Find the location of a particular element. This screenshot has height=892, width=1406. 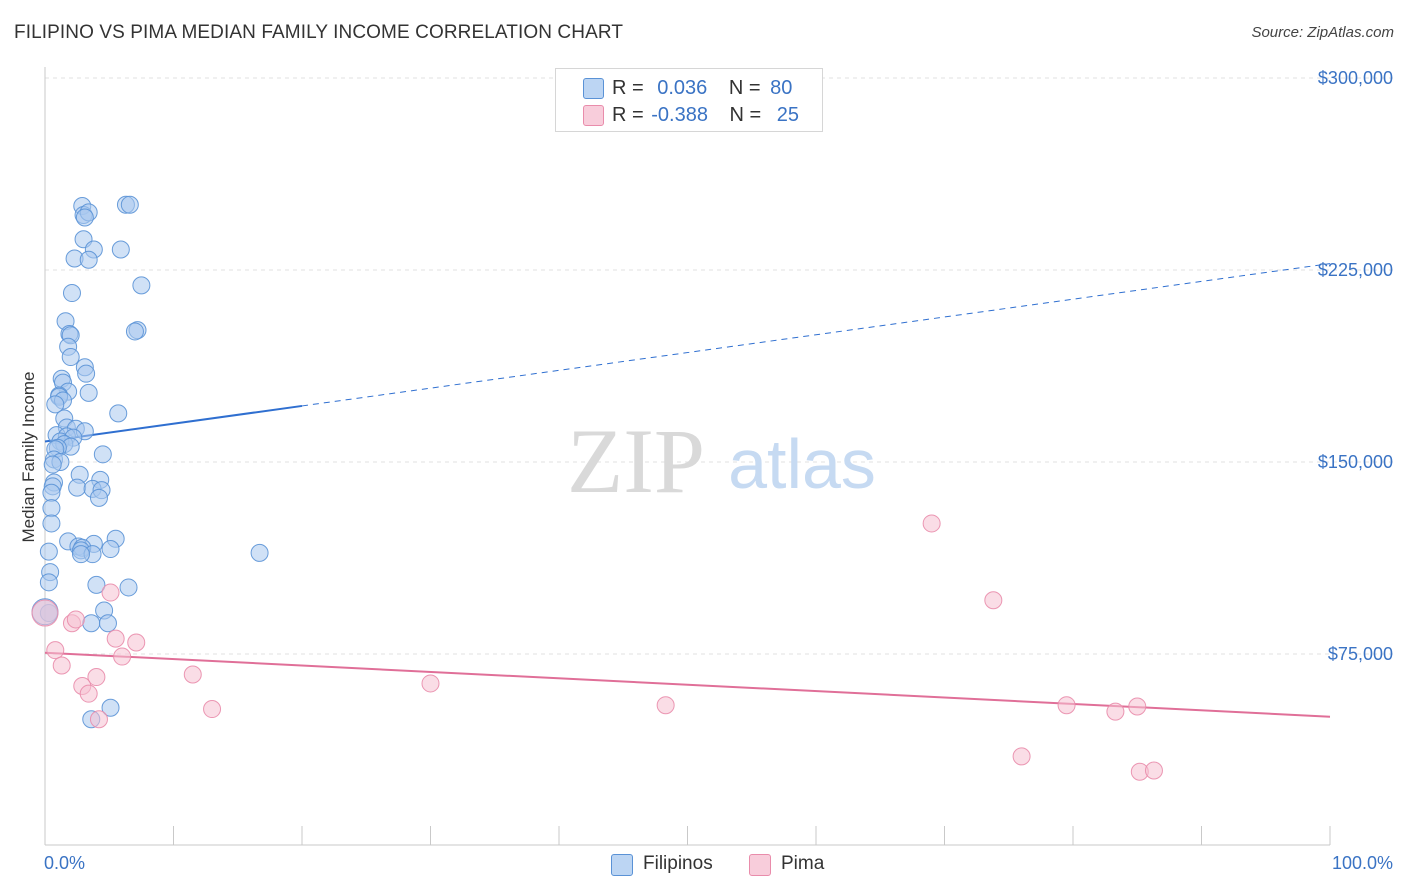

y-tick-label: $150,000 is located at coordinates (1355, 462).